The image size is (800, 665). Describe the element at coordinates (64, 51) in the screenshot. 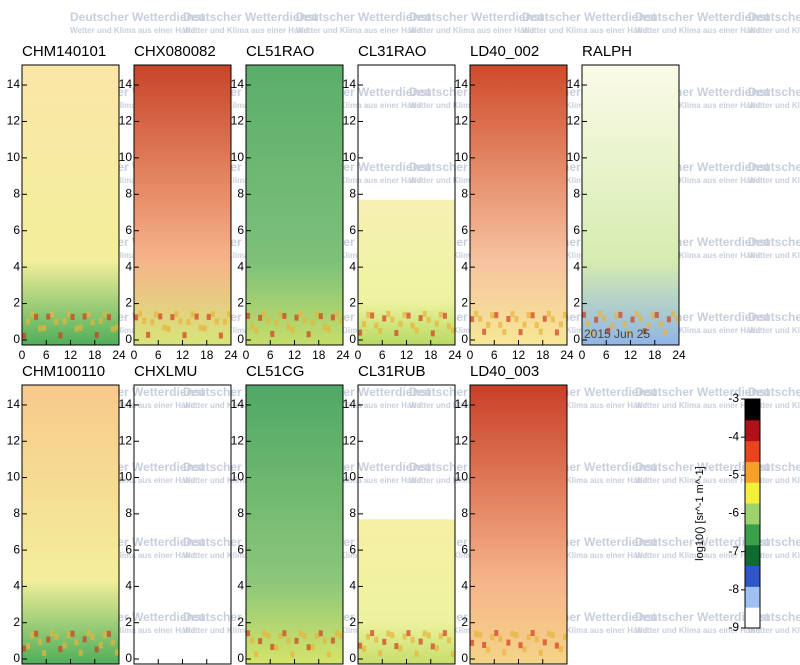

I see `panel-title: CHM140101` at that location.